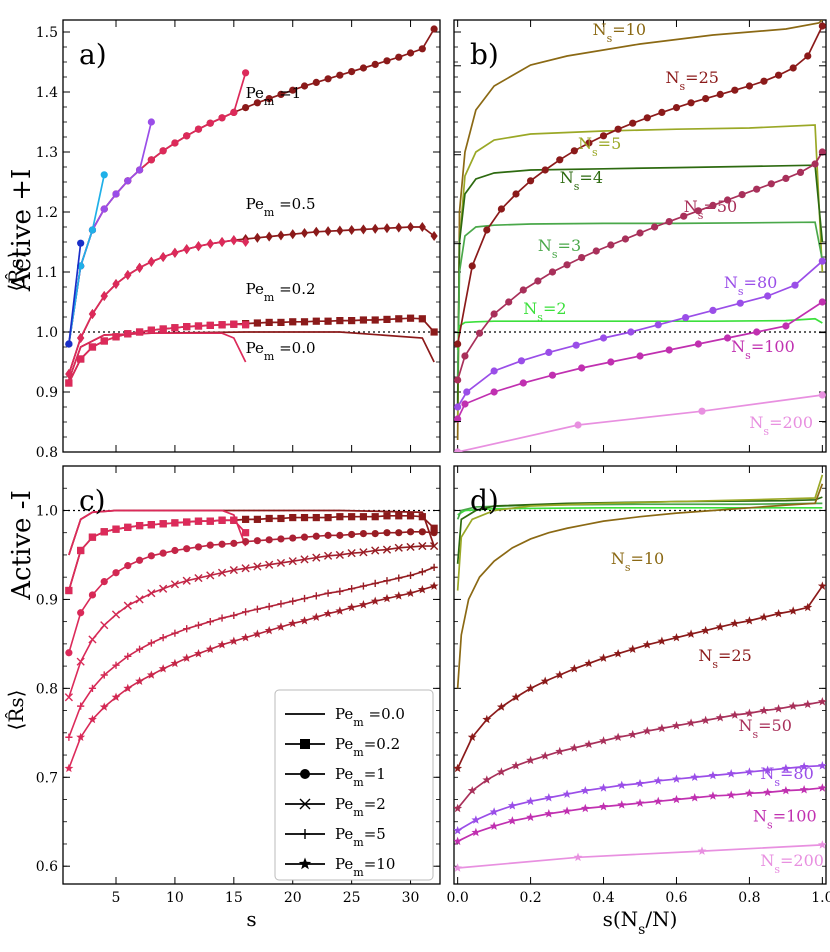 The image size is (830, 952). I want to click on annotation-label: Ns=25, so click(724, 658).